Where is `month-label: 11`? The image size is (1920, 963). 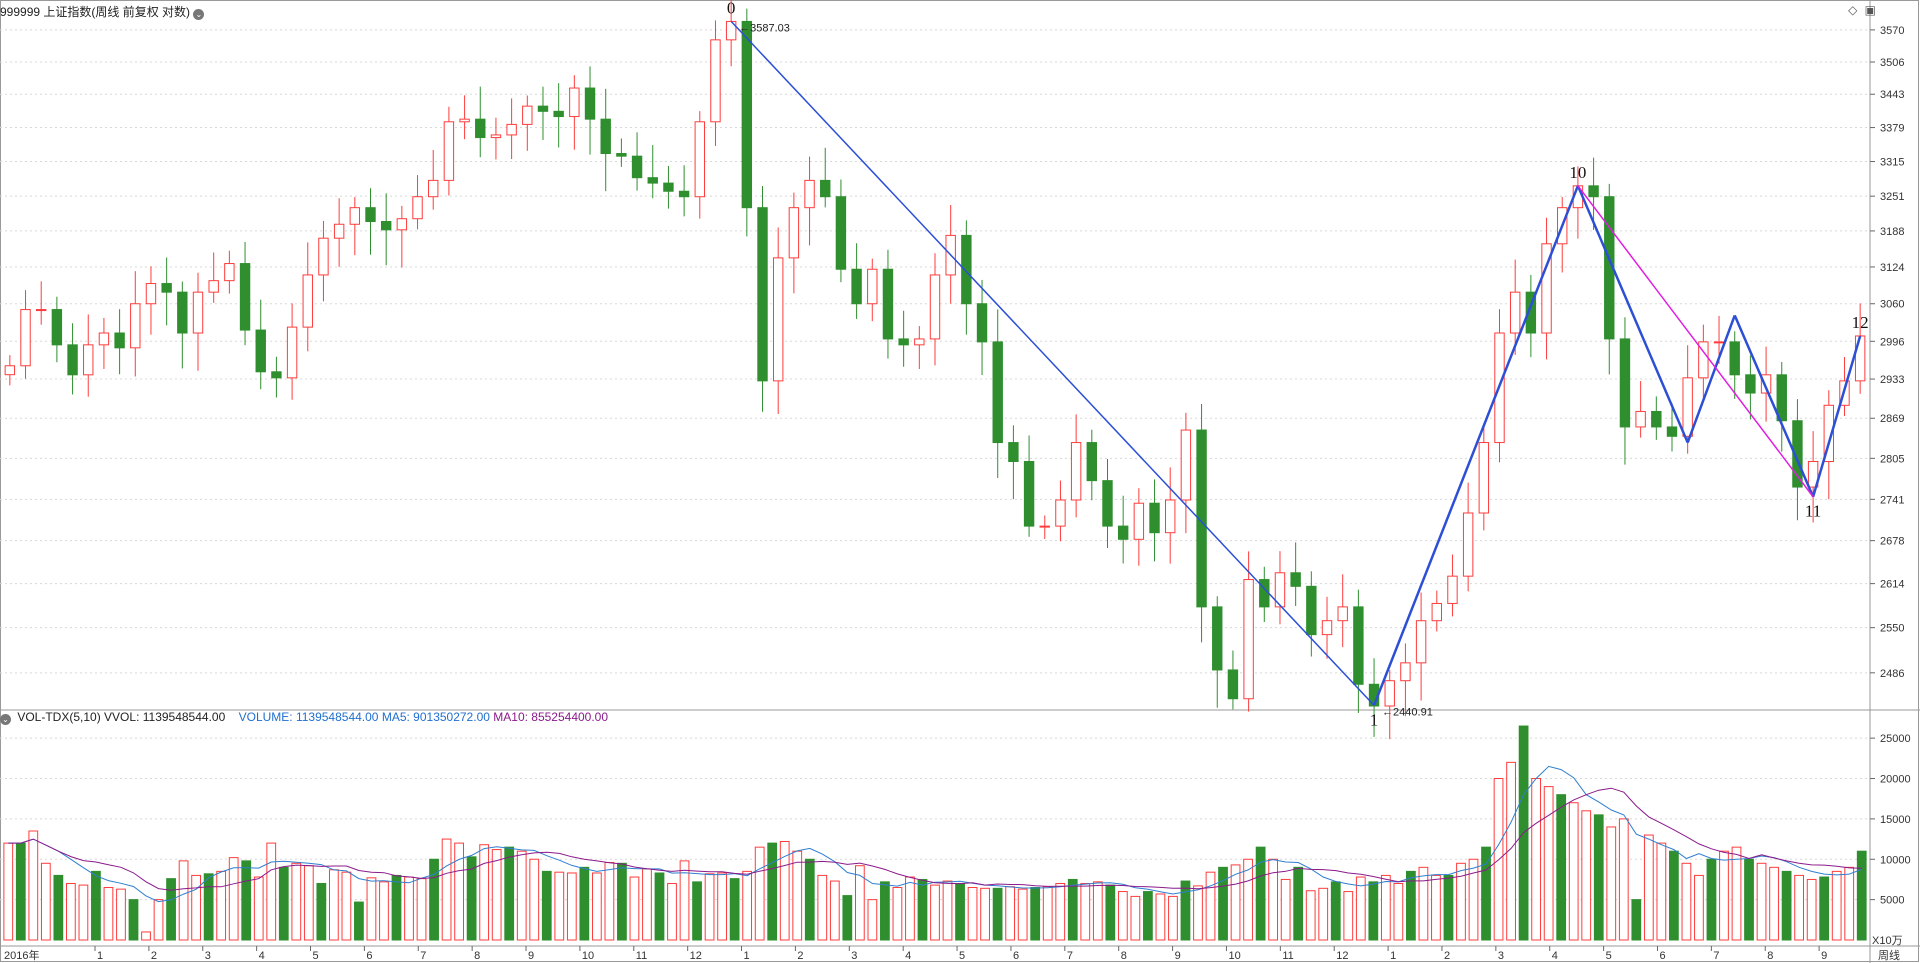 month-label: 11 is located at coordinates (1287, 956).